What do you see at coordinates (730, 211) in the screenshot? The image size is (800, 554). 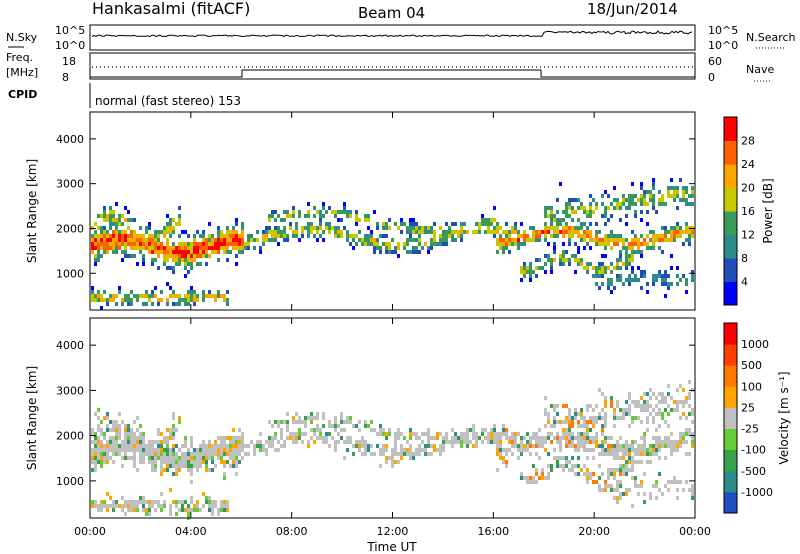 I see `colorbar-frame` at bounding box center [730, 211].